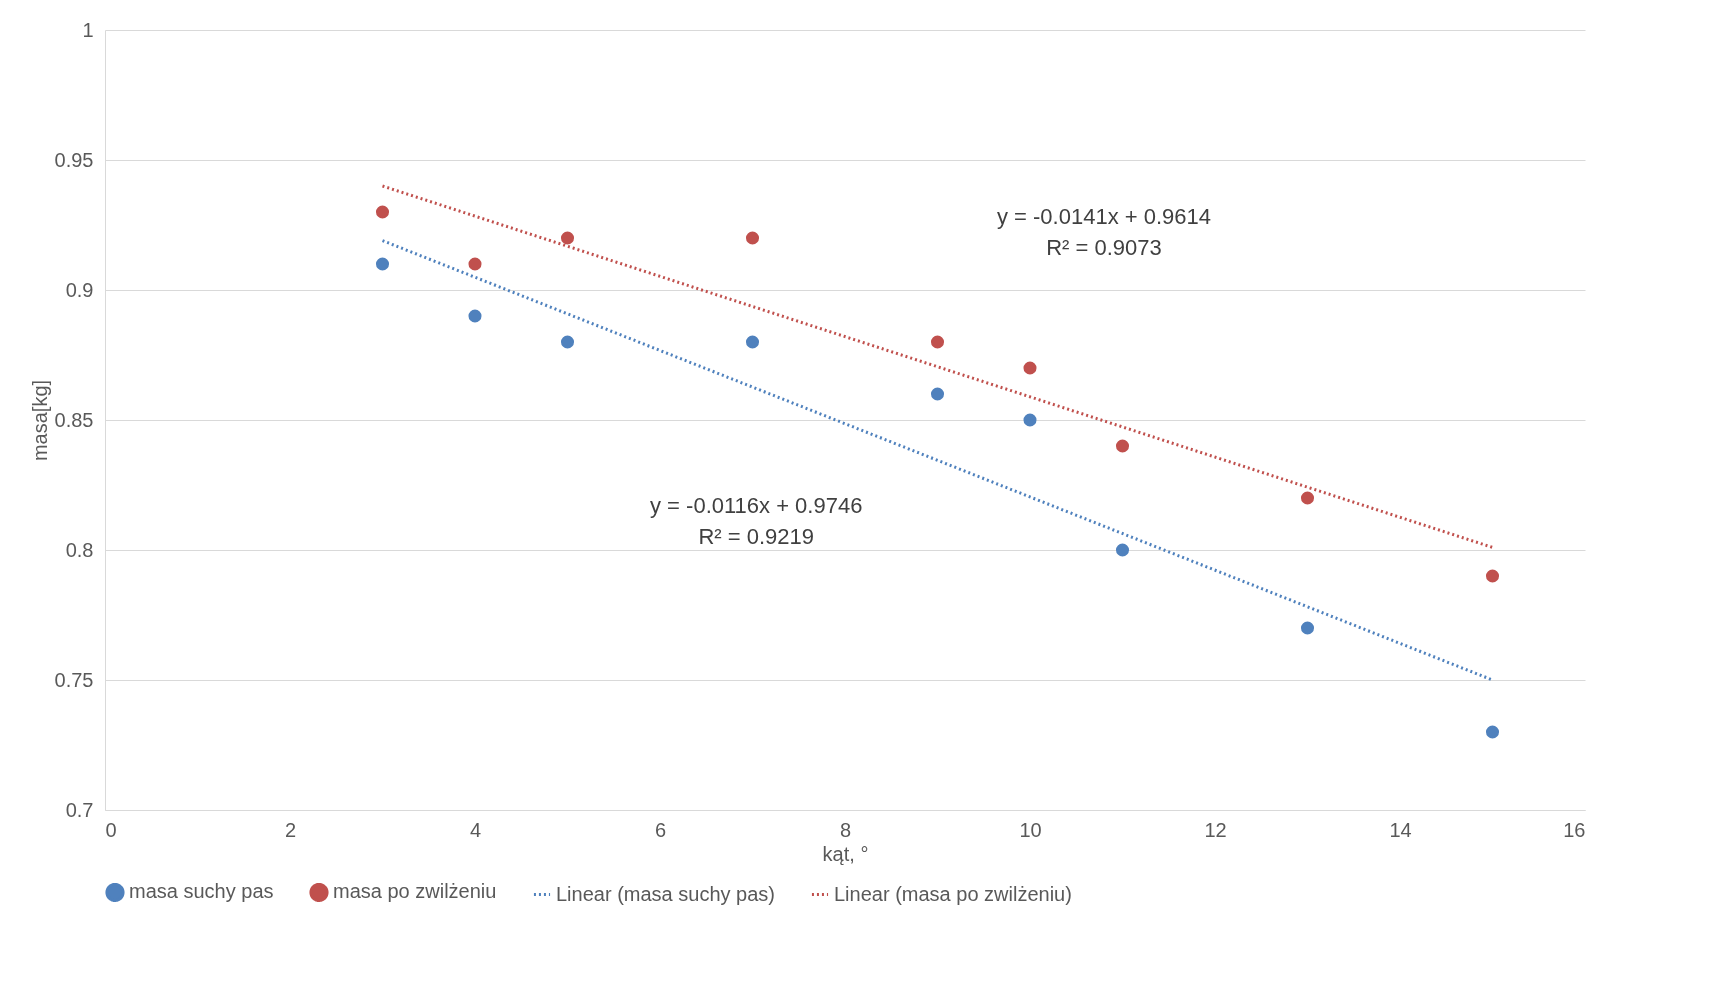 This screenshot has width=1721, height=982. I want to click on x-tick-label: 14, so click(1400, 829).